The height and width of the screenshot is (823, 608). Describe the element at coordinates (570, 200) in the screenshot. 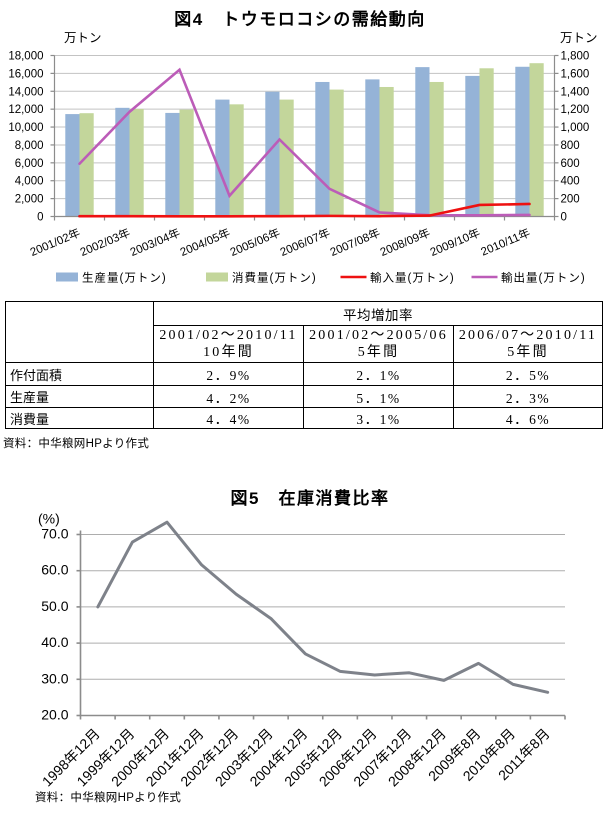

I see `right-axis-label: 200` at that location.